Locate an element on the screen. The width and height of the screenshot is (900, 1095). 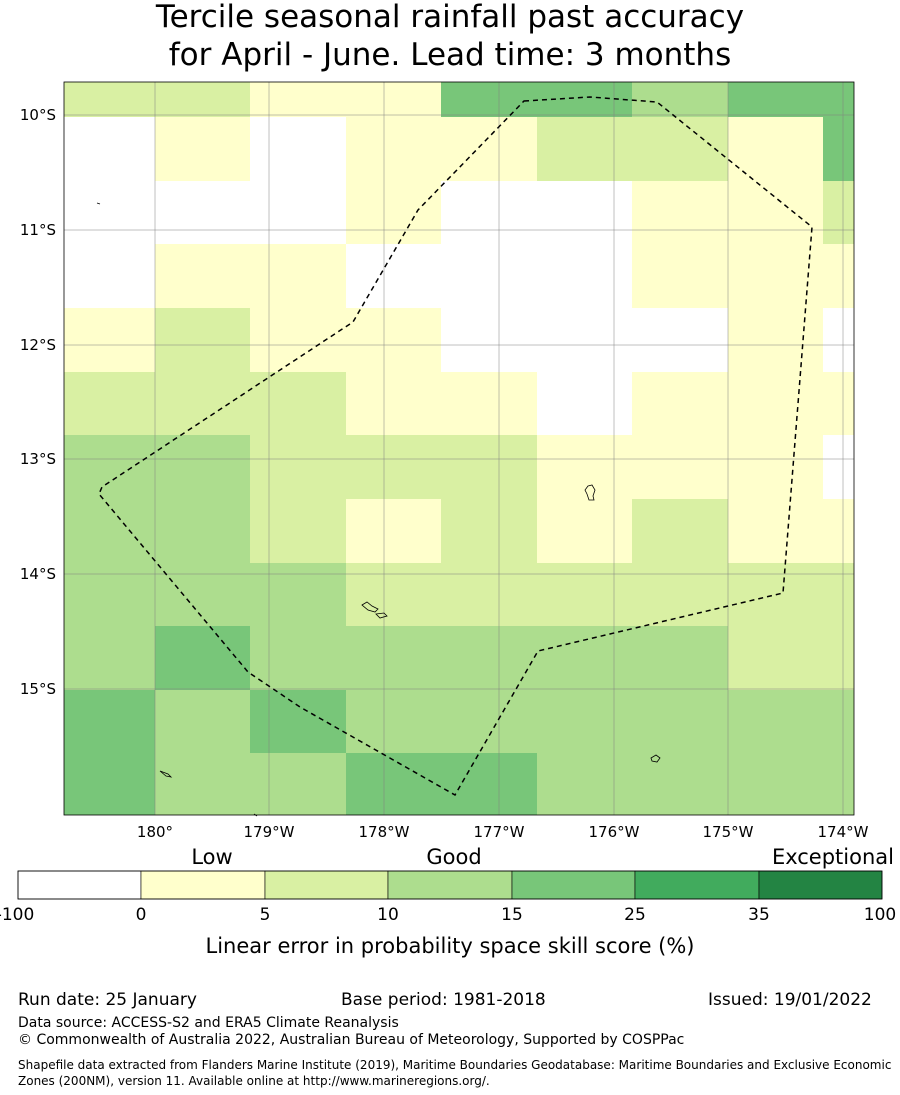
lon-label-178w: 178°W is located at coordinates (384, 832).